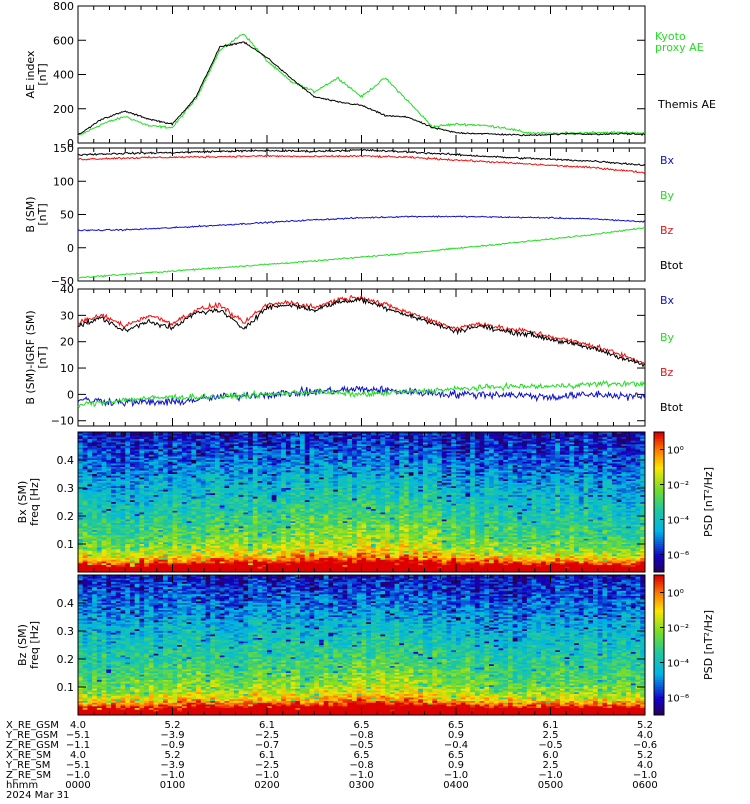 The width and height of the screenshot is (750, 804). I want to click on panel2-ytick-label: 150, so click(63, 148).